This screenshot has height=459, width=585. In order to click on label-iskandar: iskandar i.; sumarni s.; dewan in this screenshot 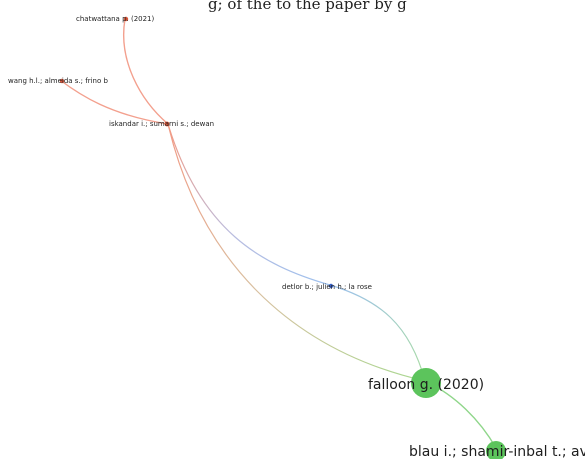, I will do `click(161, 124)`.